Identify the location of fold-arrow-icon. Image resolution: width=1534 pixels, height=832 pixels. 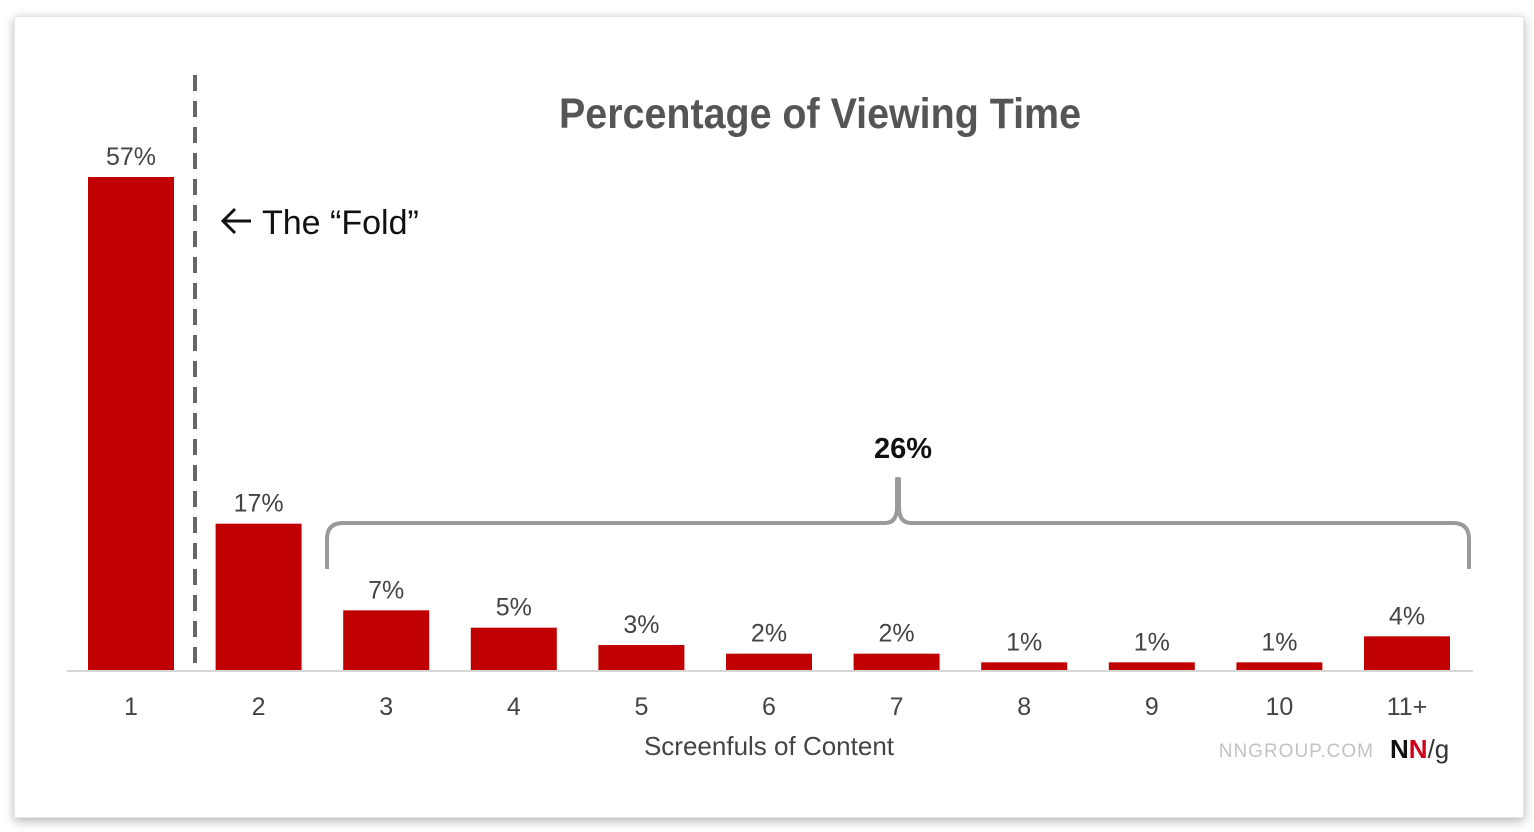
(235, 221).